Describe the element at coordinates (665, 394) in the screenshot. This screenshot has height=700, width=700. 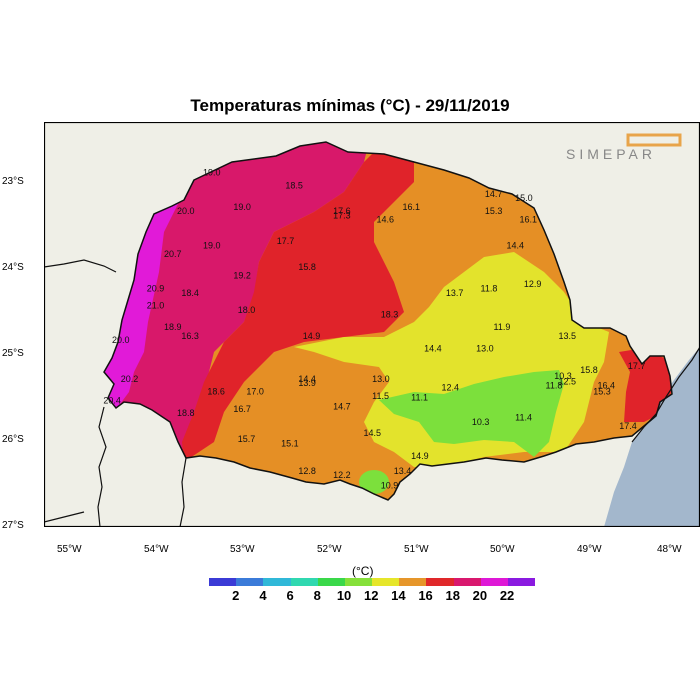
I see `coastline` at that location.